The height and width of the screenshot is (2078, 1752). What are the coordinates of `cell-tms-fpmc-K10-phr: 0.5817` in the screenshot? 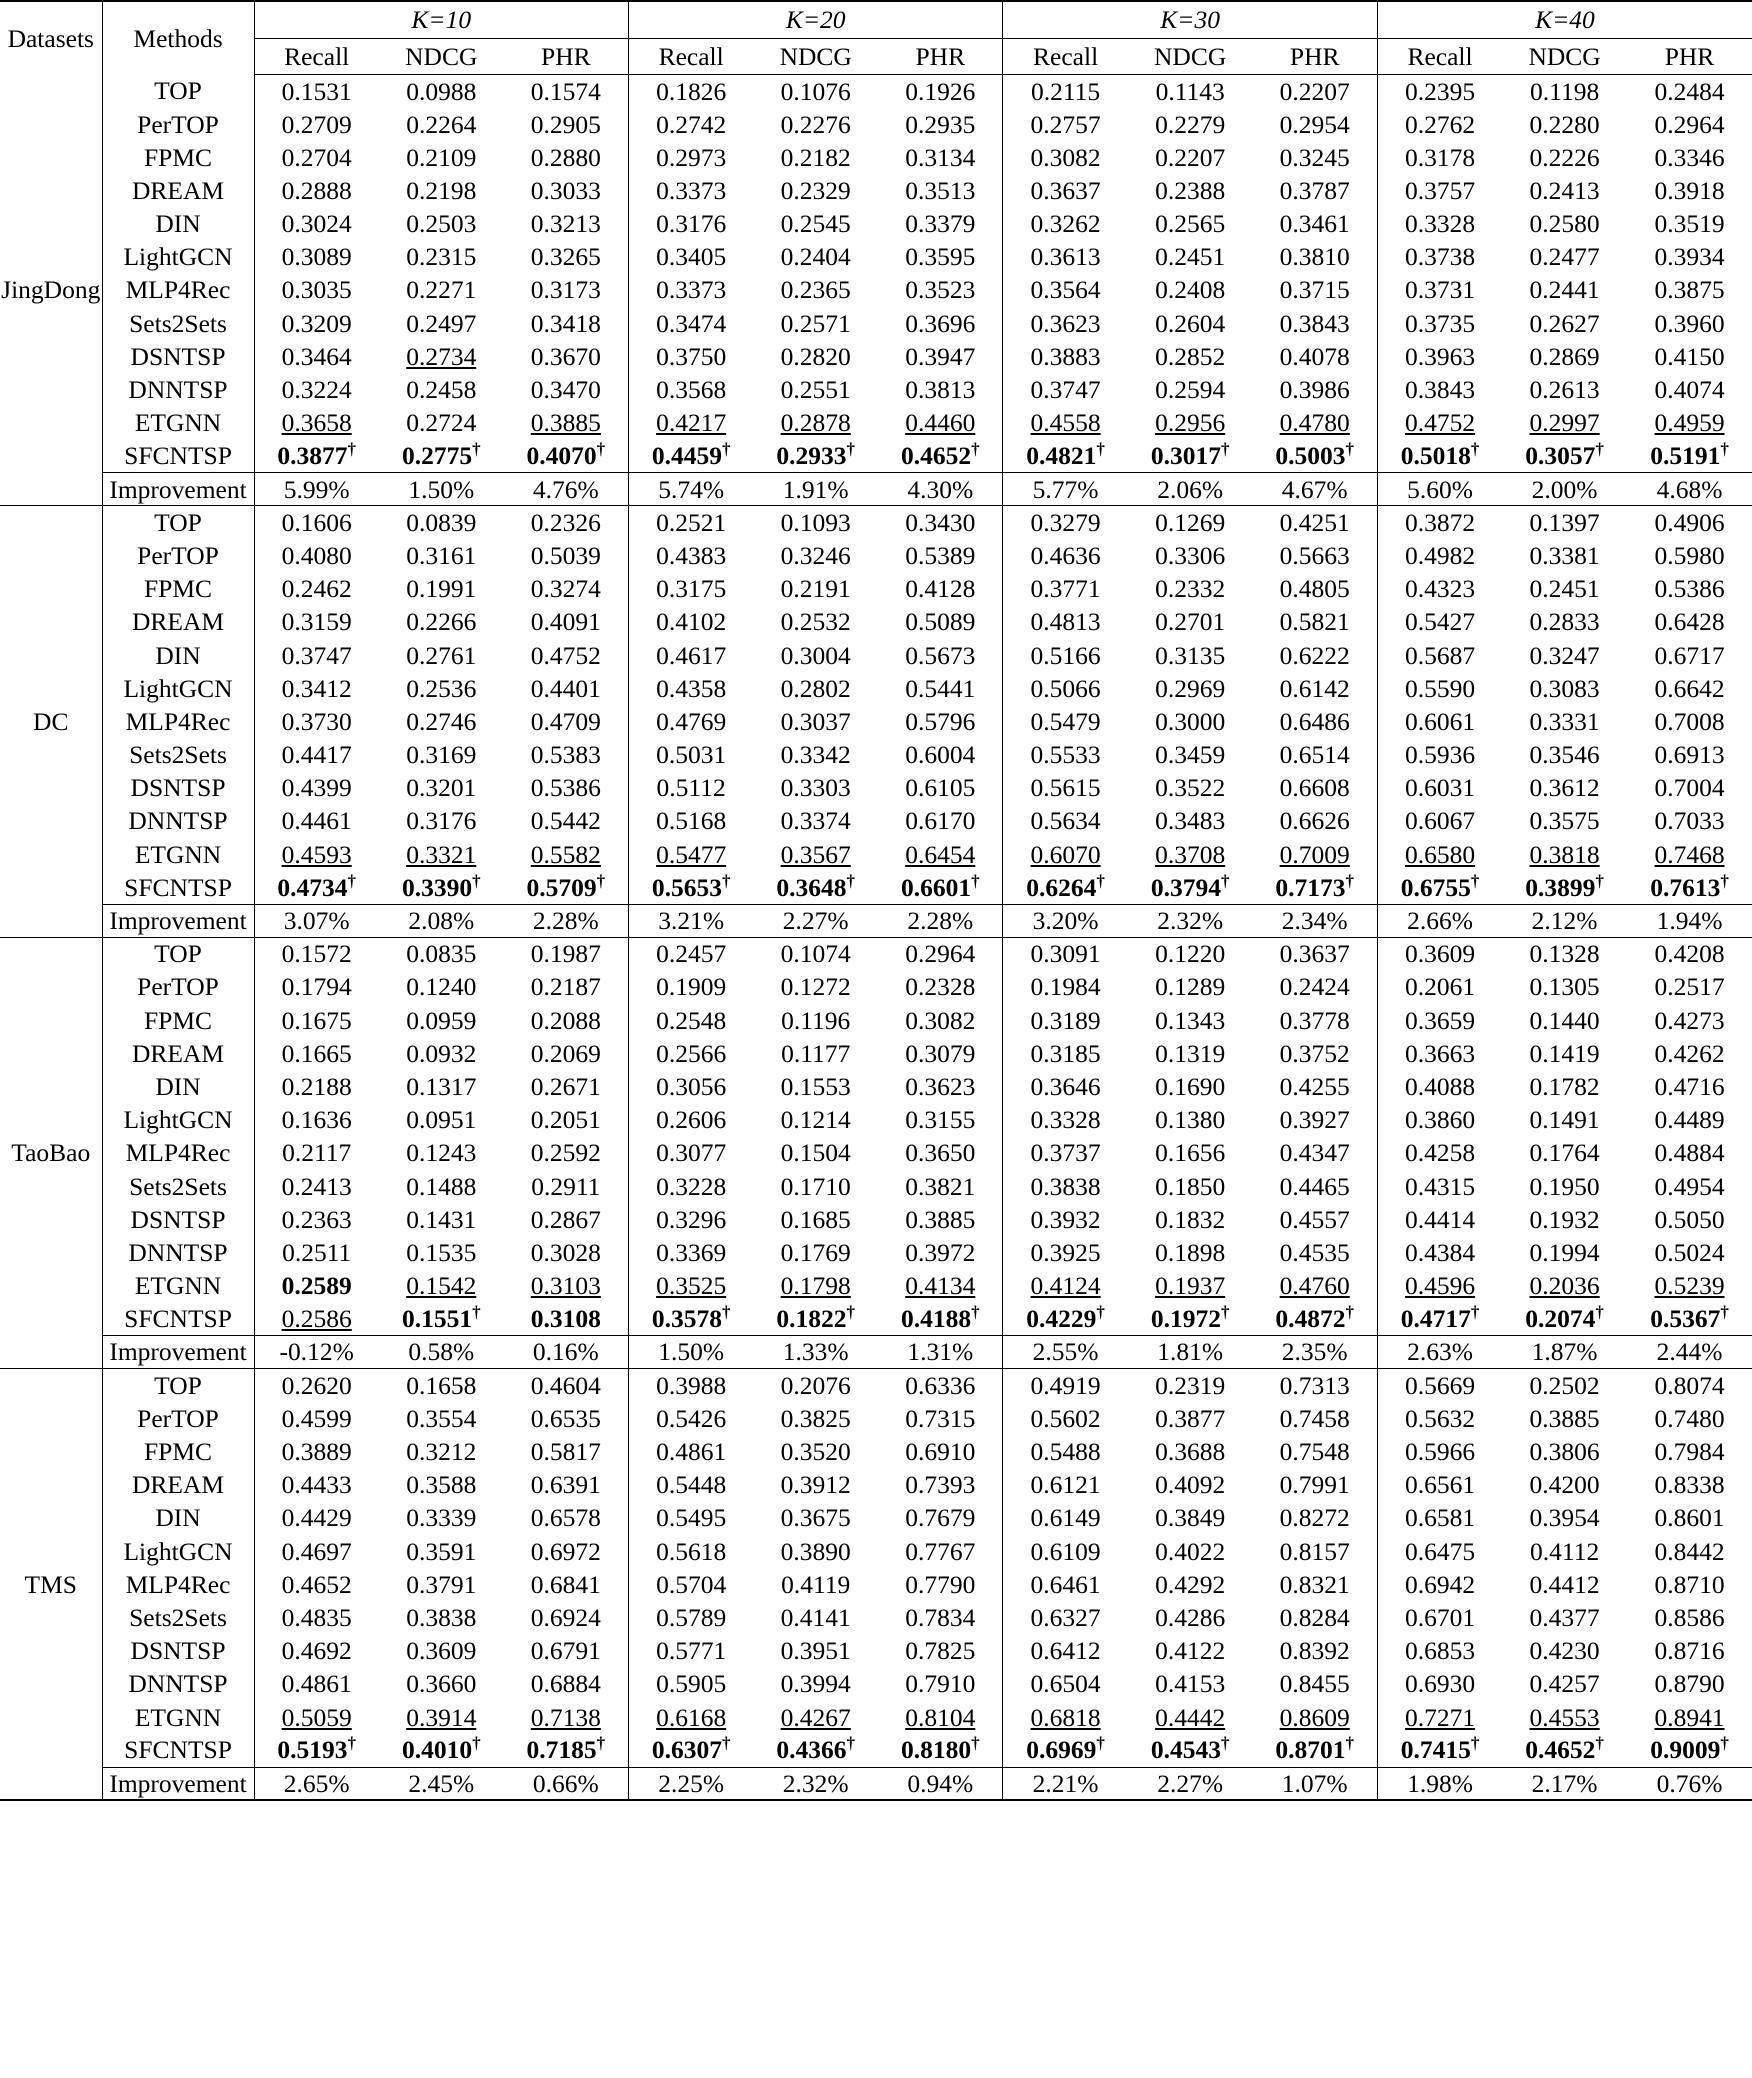 It's located at (565, 1452).